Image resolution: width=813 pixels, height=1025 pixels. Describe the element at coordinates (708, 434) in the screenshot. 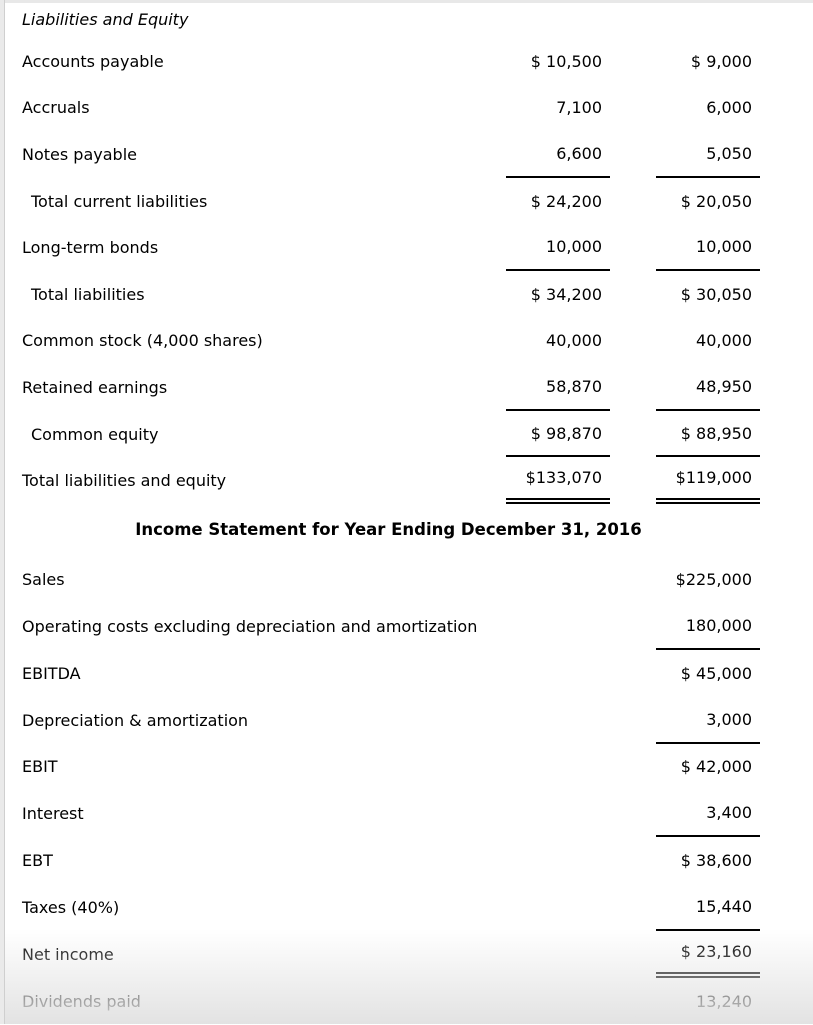

I see `amount-col2: $ 88,950` at that location.